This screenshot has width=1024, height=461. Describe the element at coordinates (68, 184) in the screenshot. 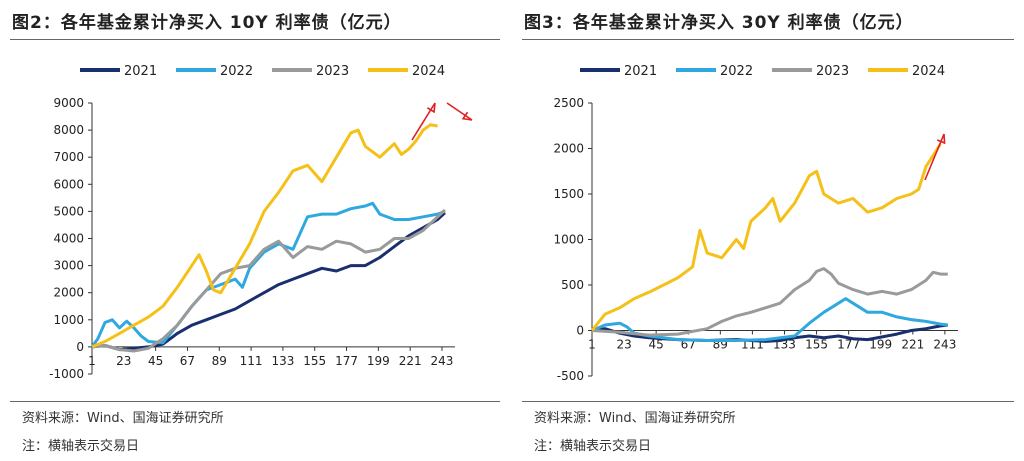

I see `y-tick-label: 6000` at that location.